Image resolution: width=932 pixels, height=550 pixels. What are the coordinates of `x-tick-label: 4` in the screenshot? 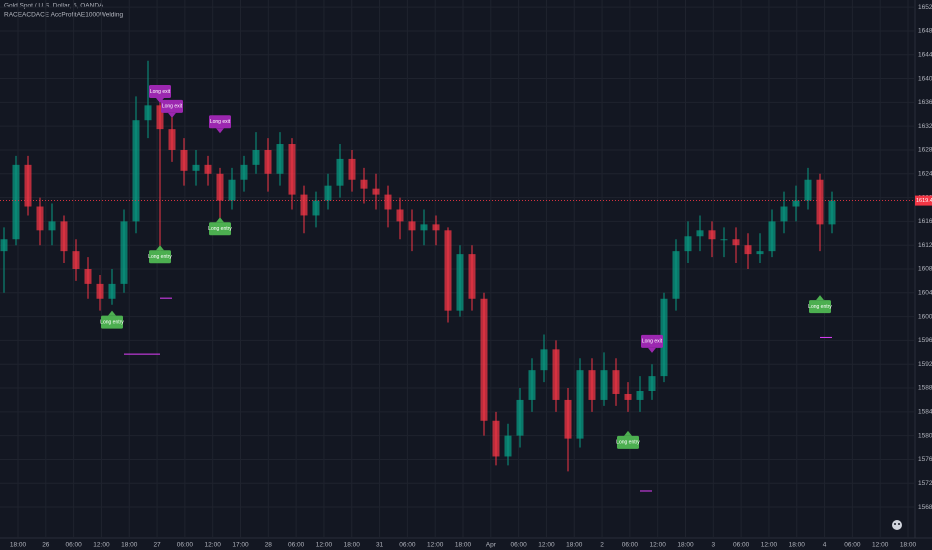 It's located at (825, 545).